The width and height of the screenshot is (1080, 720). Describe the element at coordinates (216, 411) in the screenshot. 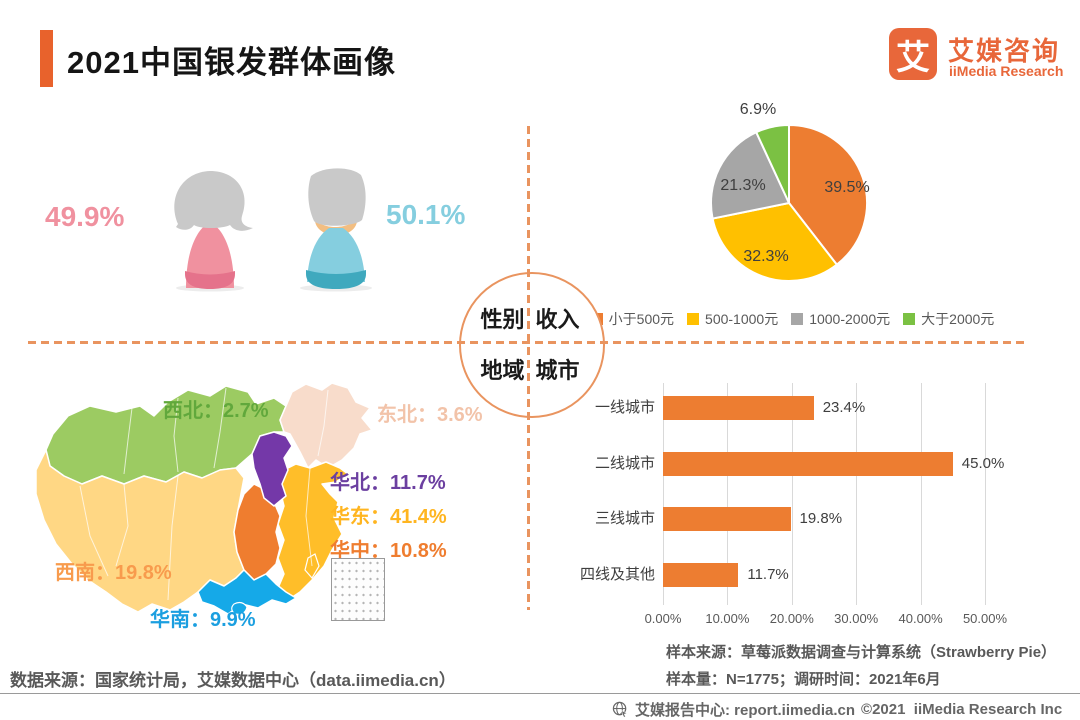

I see `map-label-northwest: 西北：2.7%` at that location.